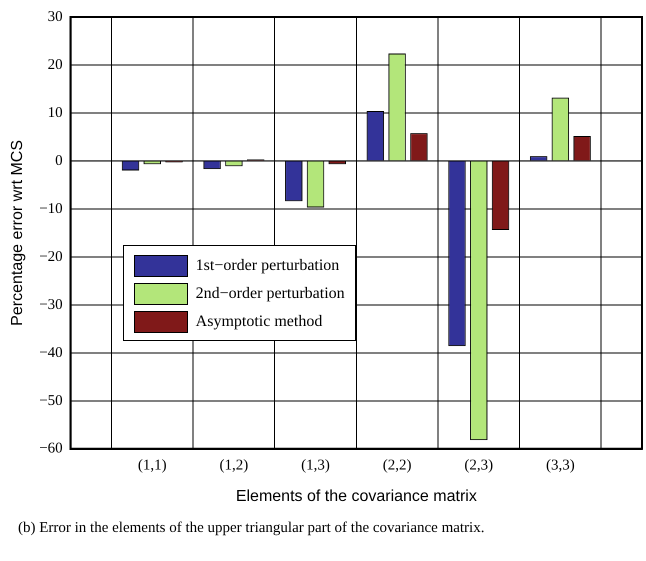  Describe the element at coordinates (51, 352) in the screenshot. I see `y-tick-label: −40` at that location.